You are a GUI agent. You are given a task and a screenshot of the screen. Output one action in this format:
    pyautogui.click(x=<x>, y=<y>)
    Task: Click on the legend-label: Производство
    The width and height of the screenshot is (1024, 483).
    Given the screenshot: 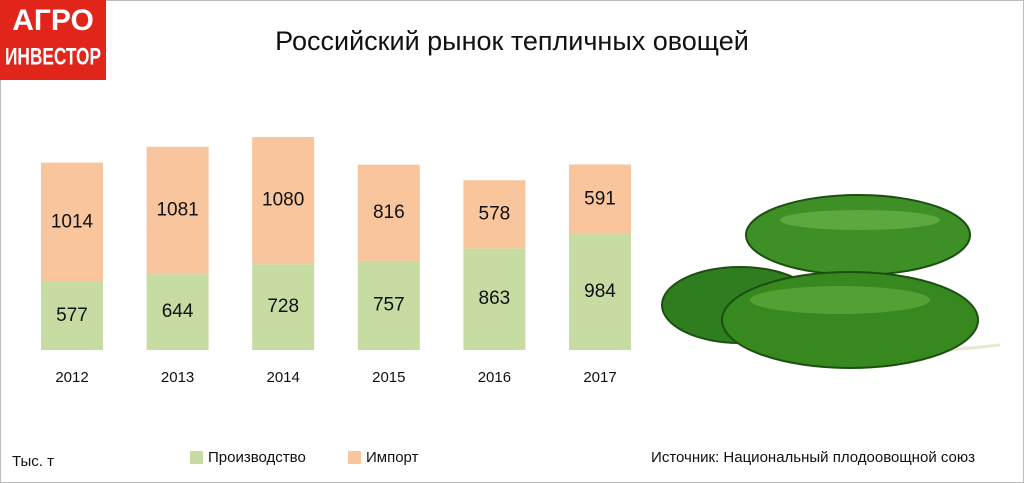 What is the action you would take?
    pyautogui.click(x=257, y=457)
    